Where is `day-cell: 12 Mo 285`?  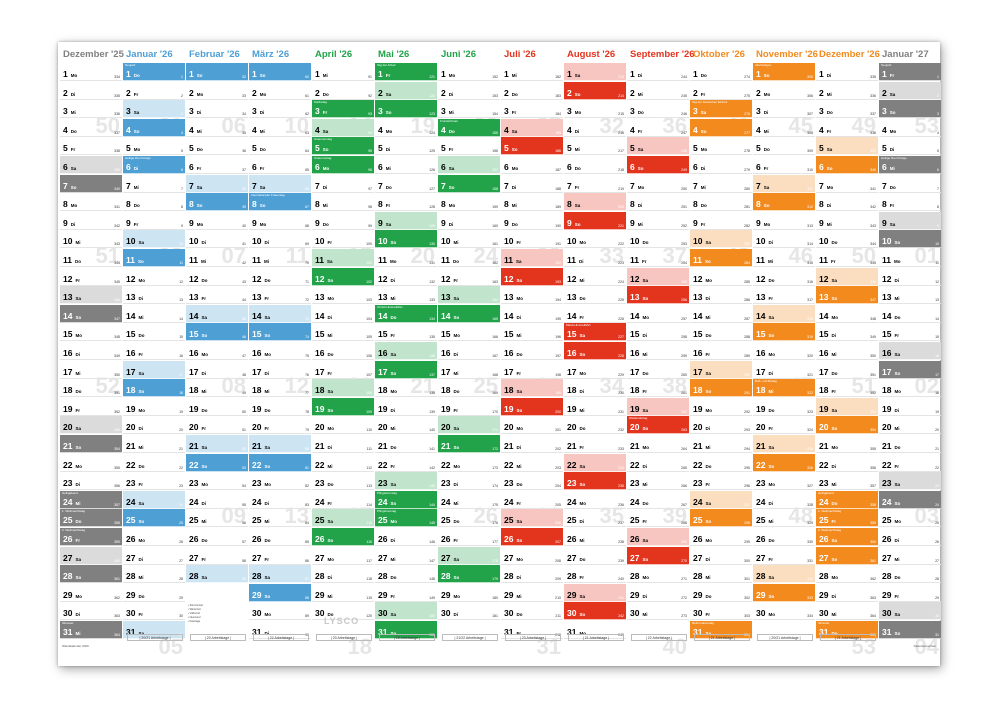 day-cell: 12 Mo 285 is located at coordinates (721, 277).